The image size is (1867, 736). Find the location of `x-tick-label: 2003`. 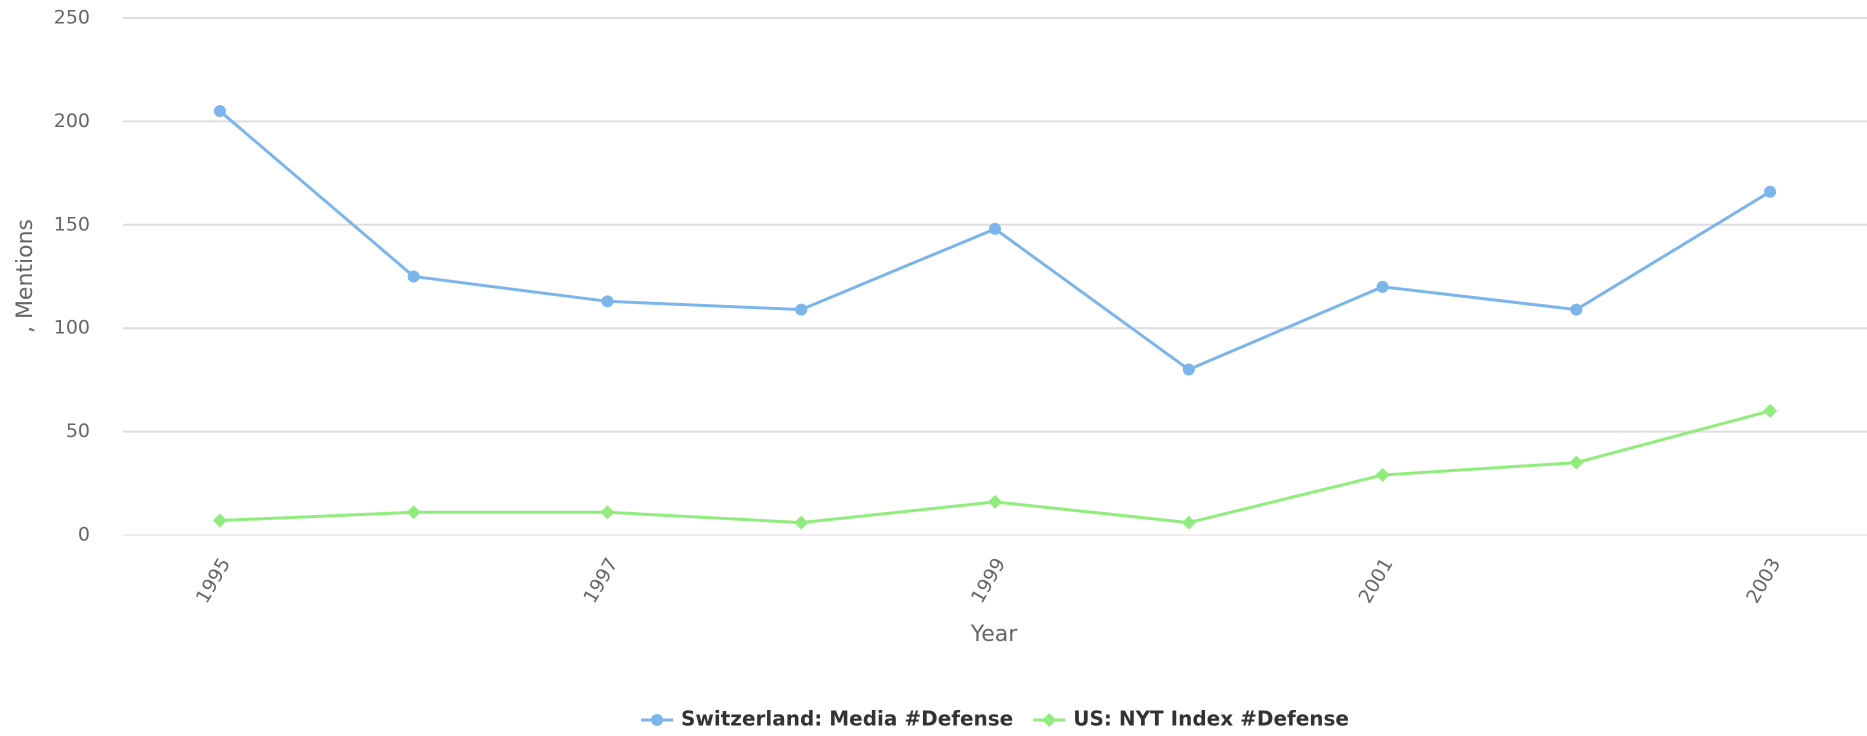

x-tick-label: 2003 is located at coordinates (1763, 580).